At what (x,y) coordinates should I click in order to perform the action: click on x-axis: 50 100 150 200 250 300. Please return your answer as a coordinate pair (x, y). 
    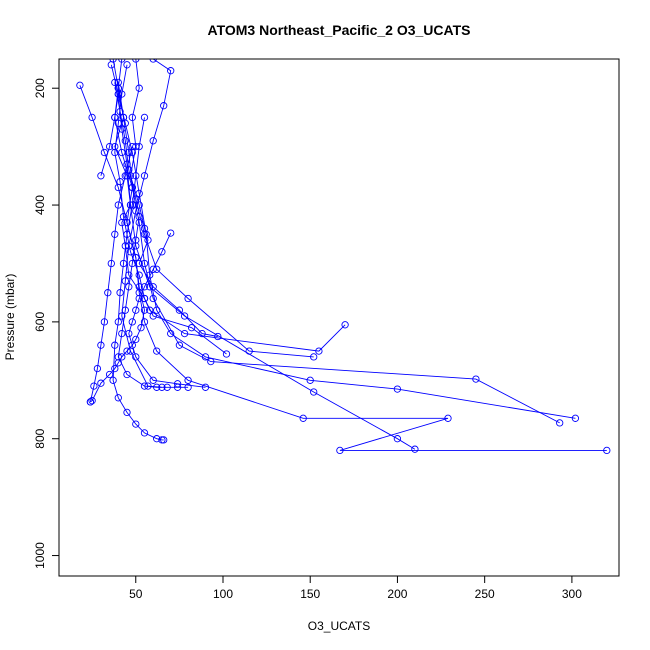
    Looking at the image, I should click on (355, 588).